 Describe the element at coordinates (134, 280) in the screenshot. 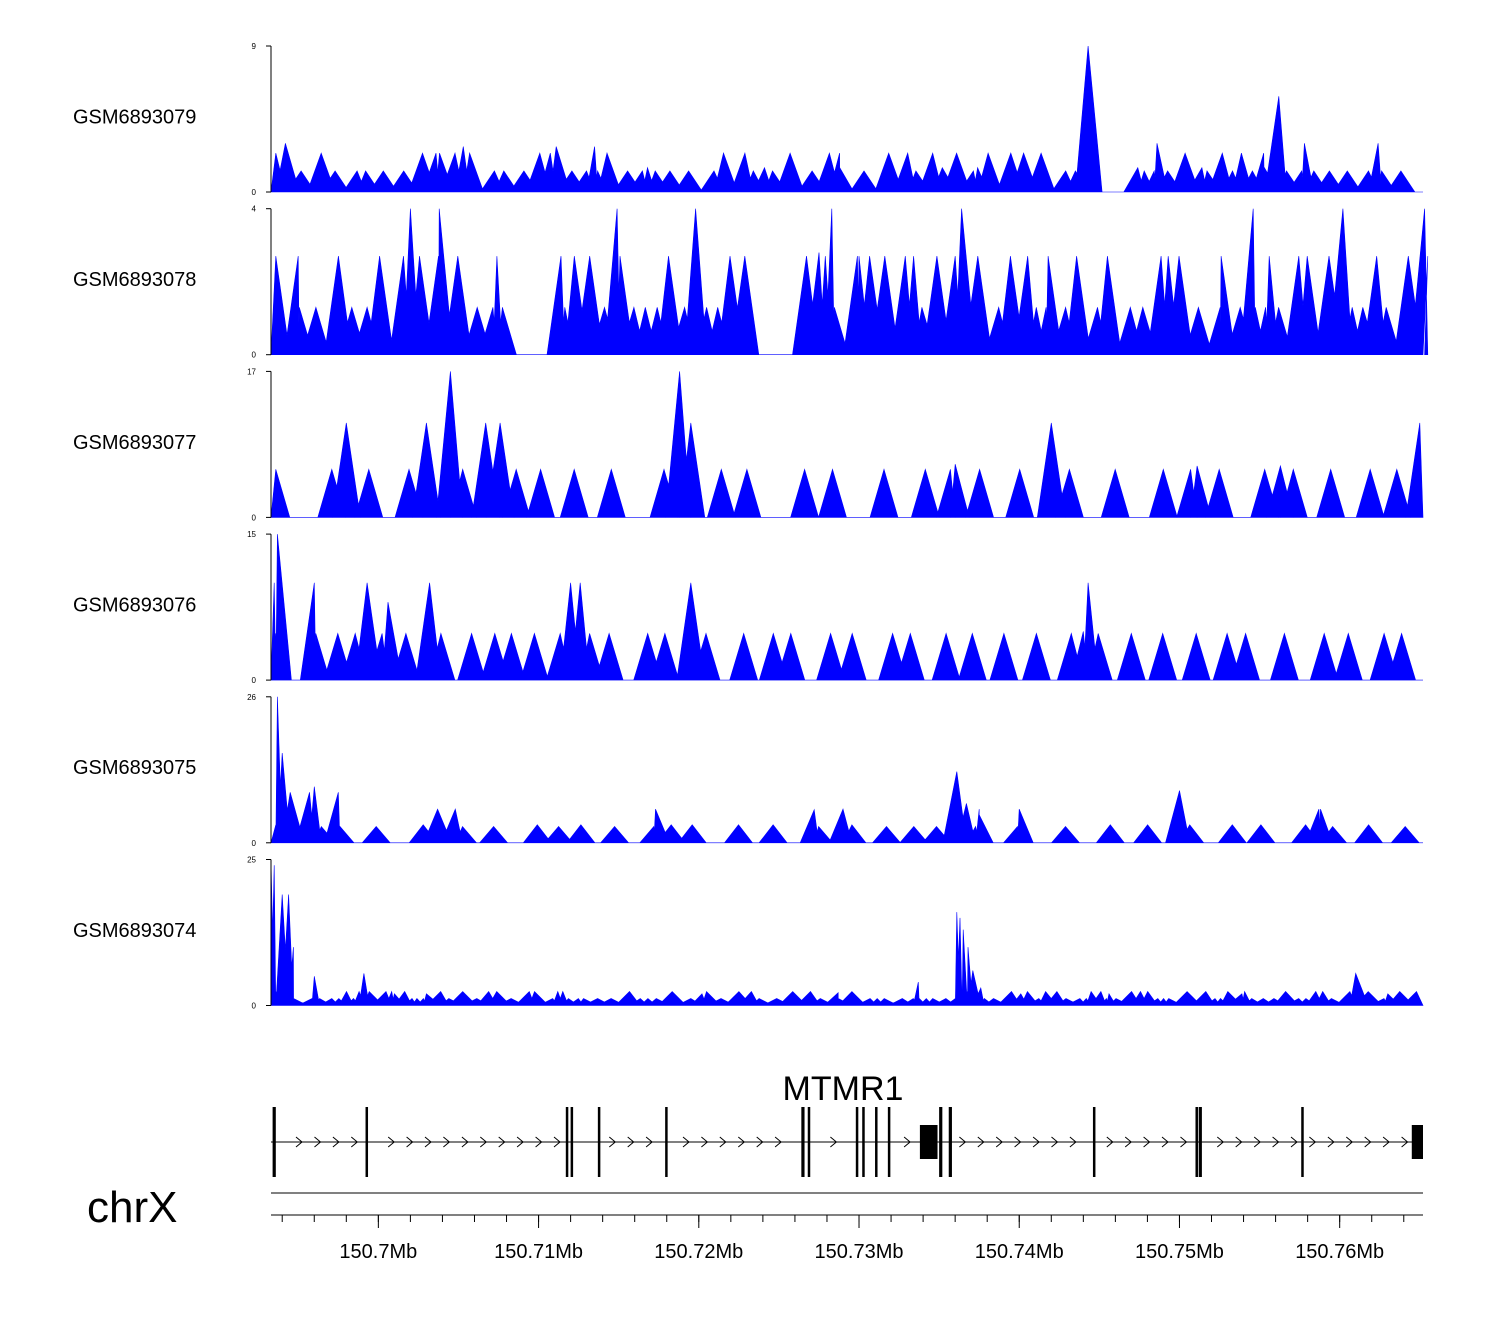

I see `track-label: GSM6893078` at that location.